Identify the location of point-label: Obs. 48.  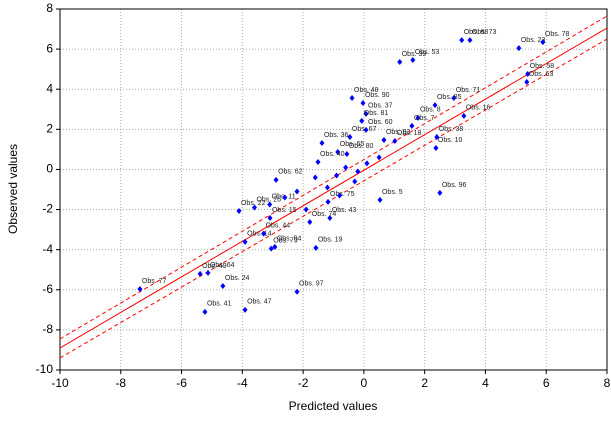
(366, 90).